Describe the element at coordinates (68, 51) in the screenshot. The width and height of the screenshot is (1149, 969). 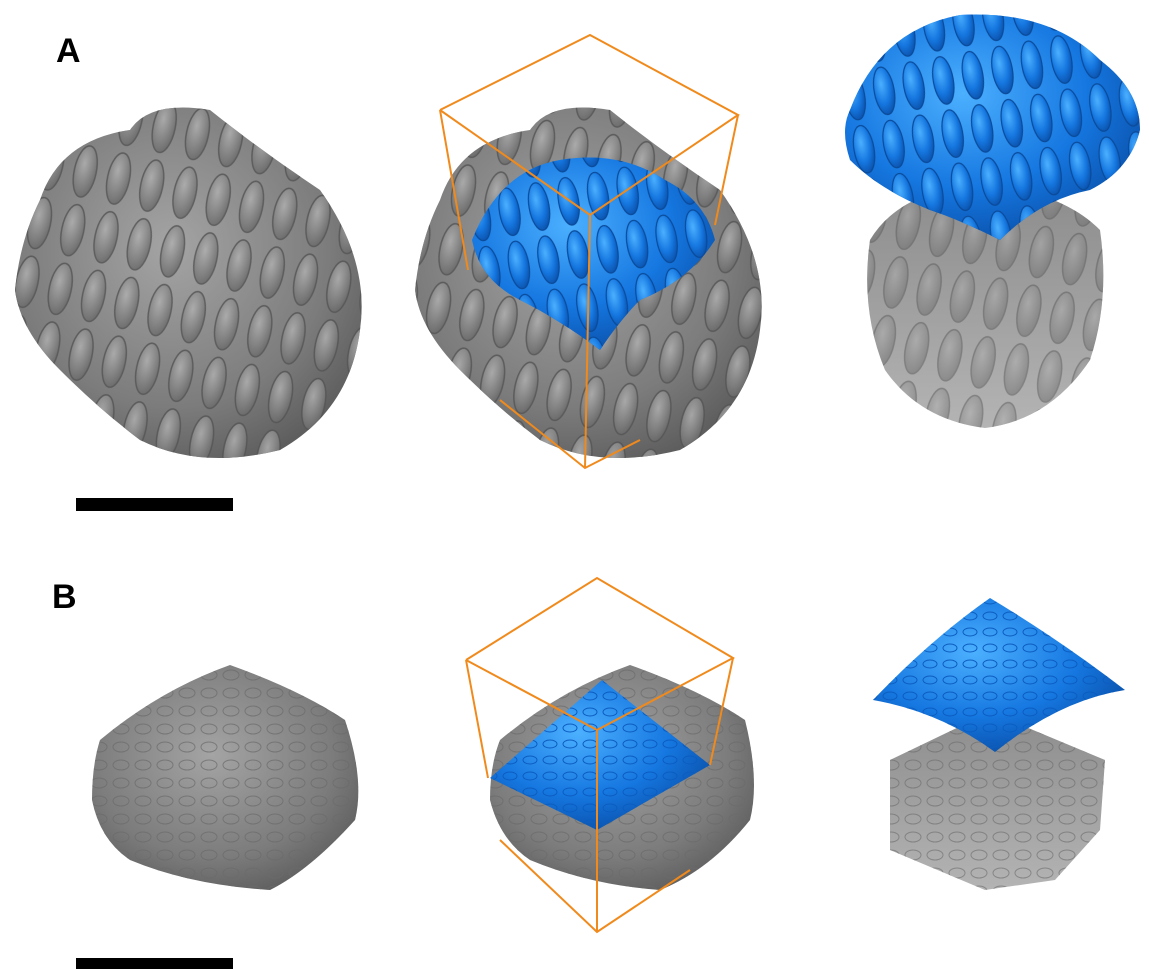
I see `panel-label: A` at that location.